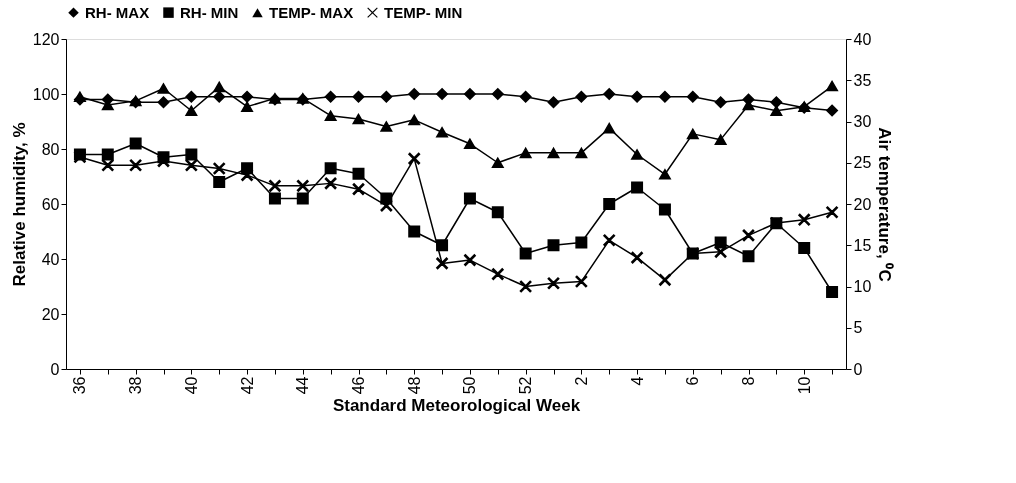 The width and height of the screenshot is (1016, 483). Describe the element at coordinates (637, 381) in the screenshot. I see `x-tick-label: 4` at that location.